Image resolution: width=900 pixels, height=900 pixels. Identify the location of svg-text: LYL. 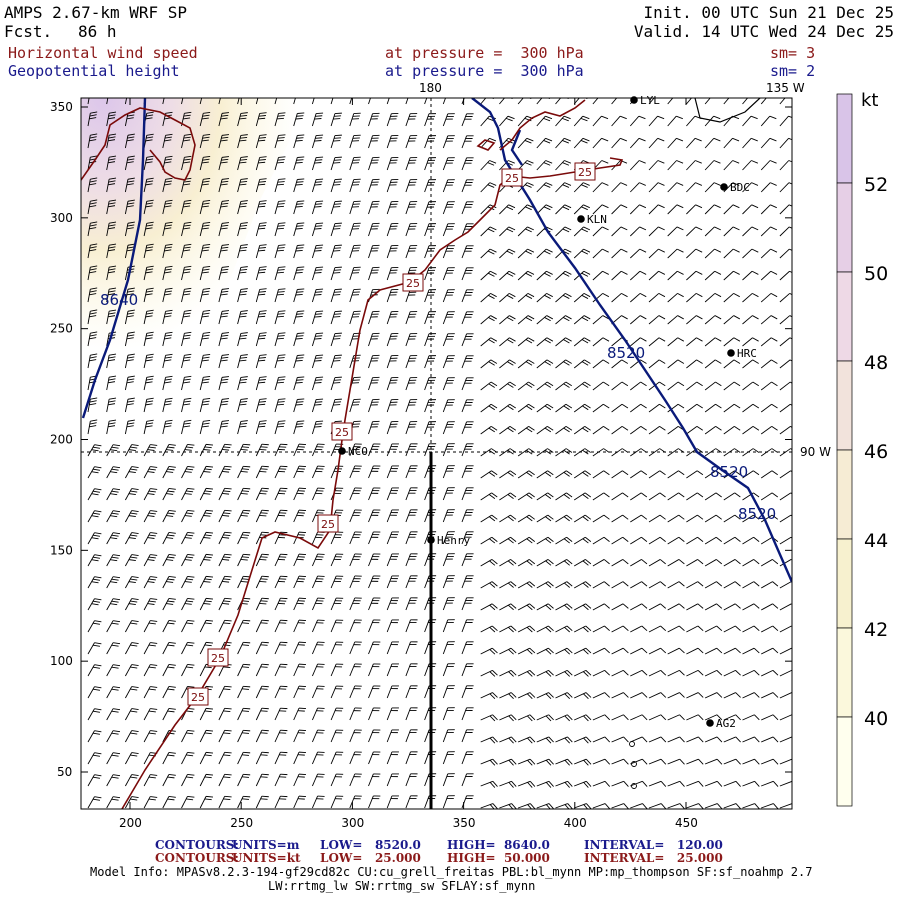
(650, 100).